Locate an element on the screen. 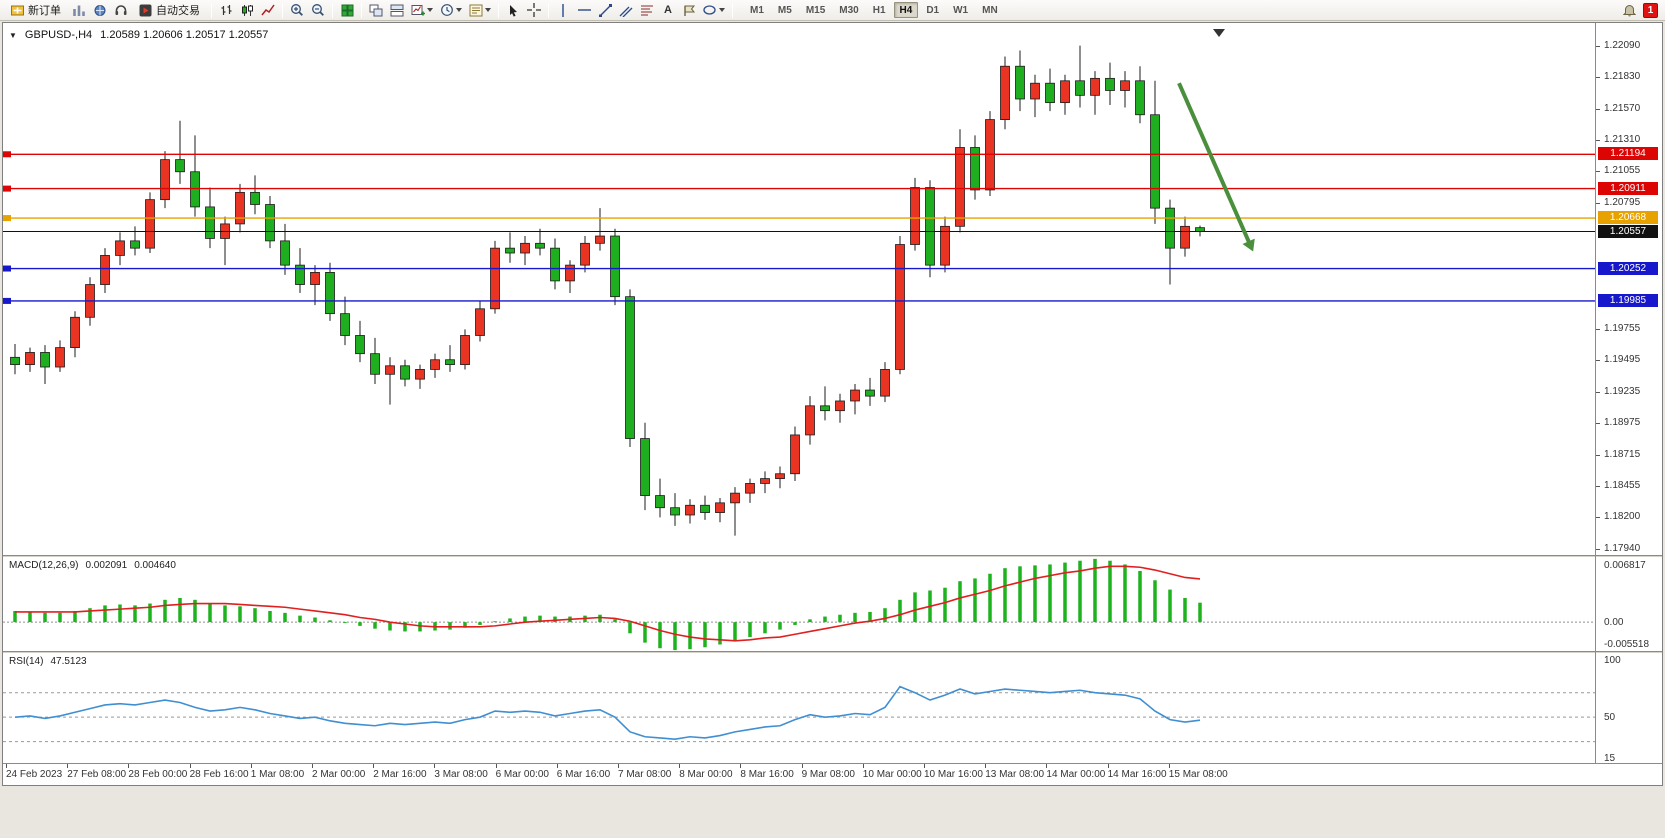  level-price-tag: 1.20252 is located at coordinates (1628, 268).